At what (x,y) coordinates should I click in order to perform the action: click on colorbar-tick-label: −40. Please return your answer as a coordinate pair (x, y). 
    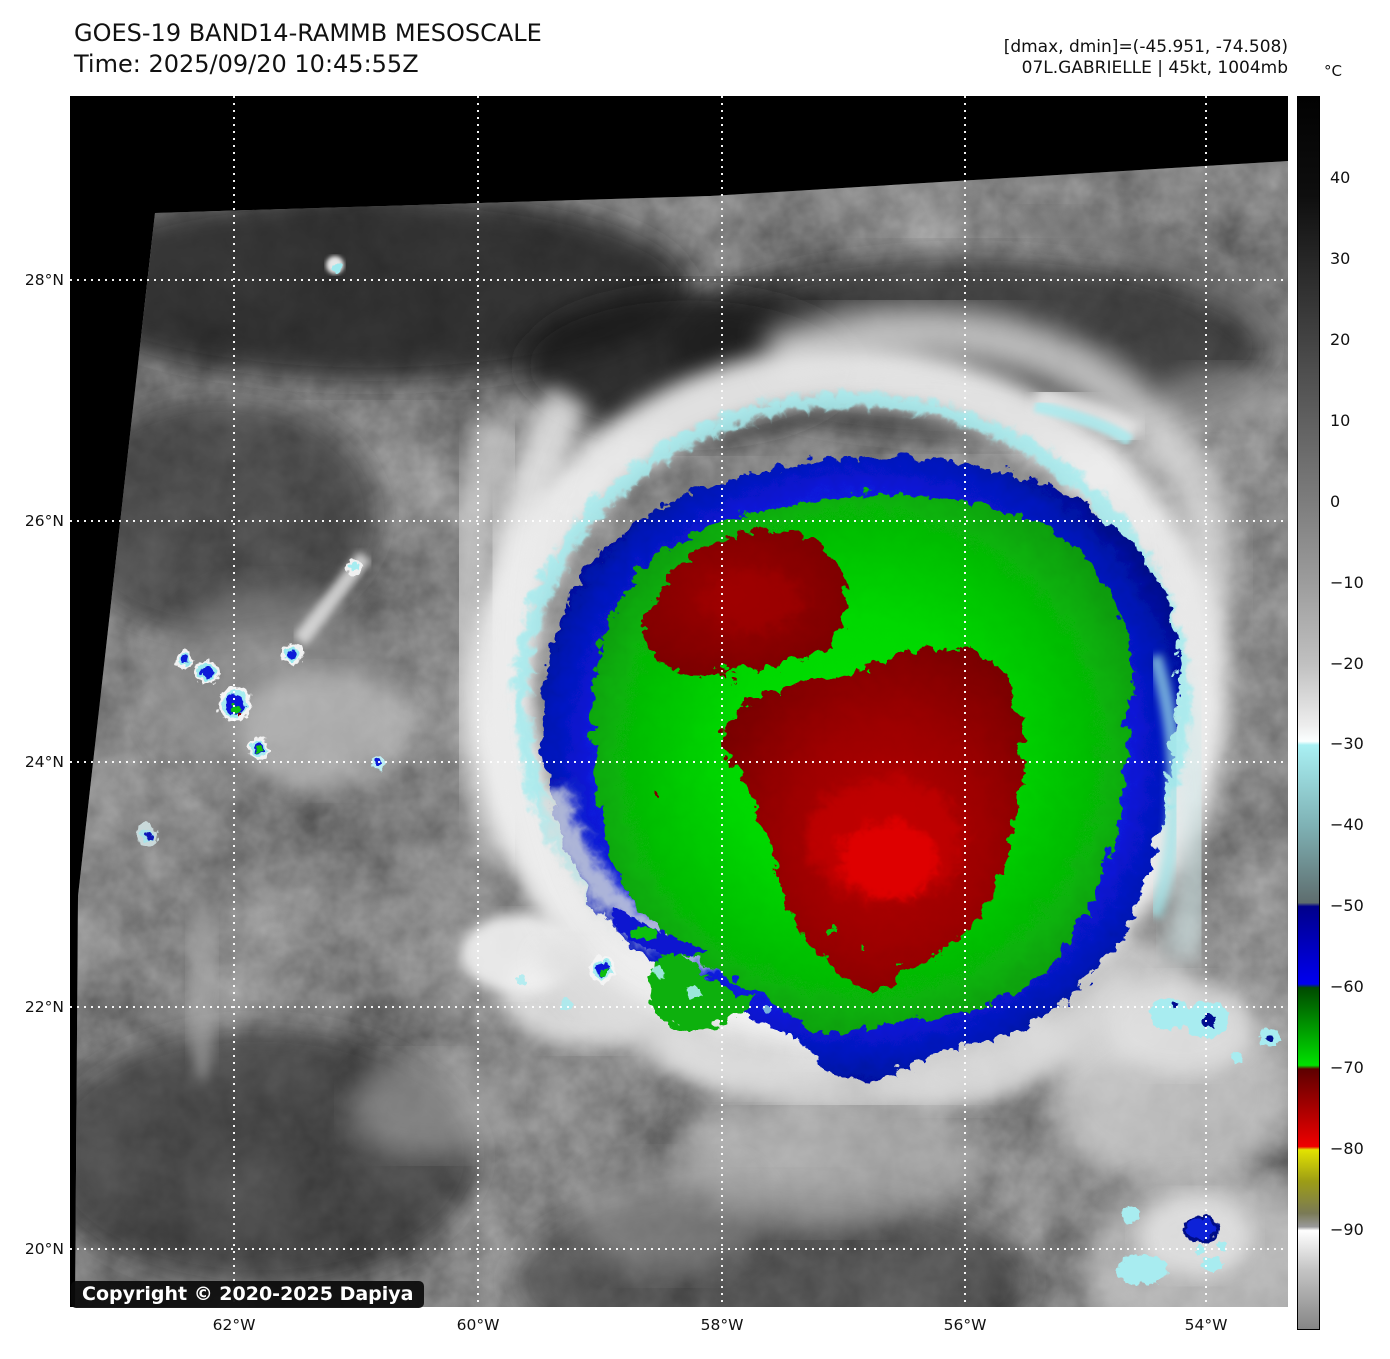
    Looking at the image, I should click on (1347, 825).